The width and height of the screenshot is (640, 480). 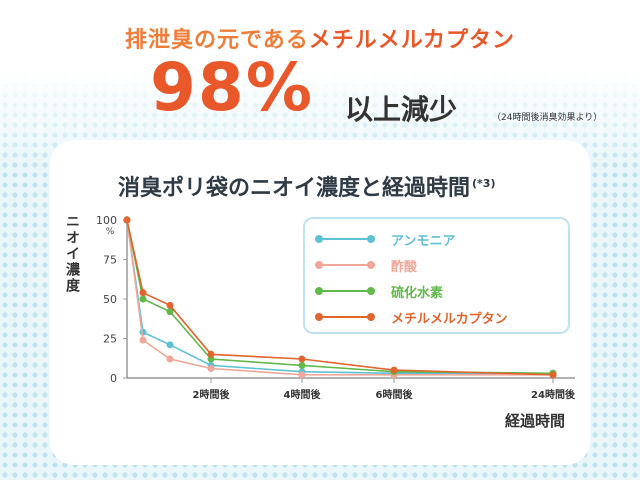 I want to click on footnote: （24時間後消臭効果より）, so click(x=547, y=118).